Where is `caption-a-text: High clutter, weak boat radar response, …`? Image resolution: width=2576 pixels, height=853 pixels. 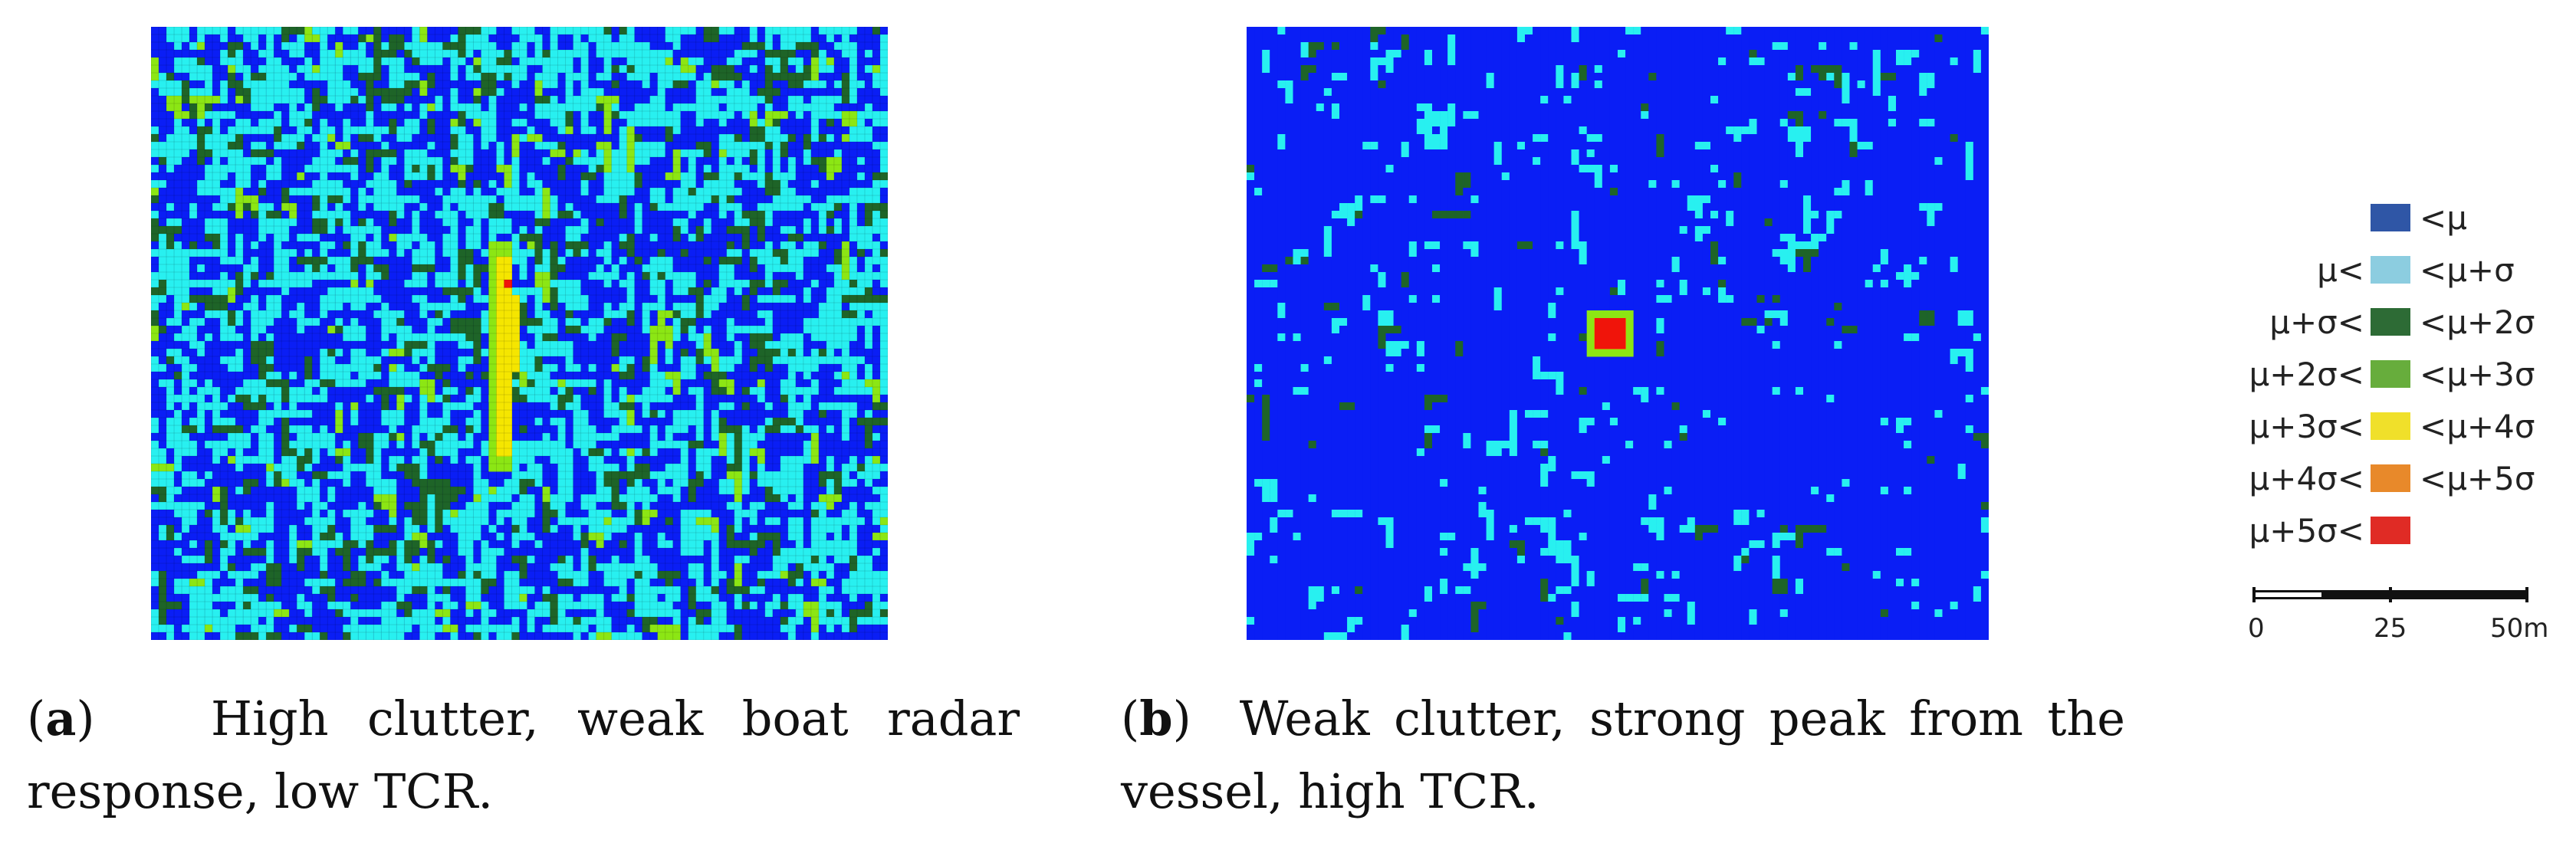 caption-a-text: High clutter, weak boat radar response, … is located at coordinates (523, 755).